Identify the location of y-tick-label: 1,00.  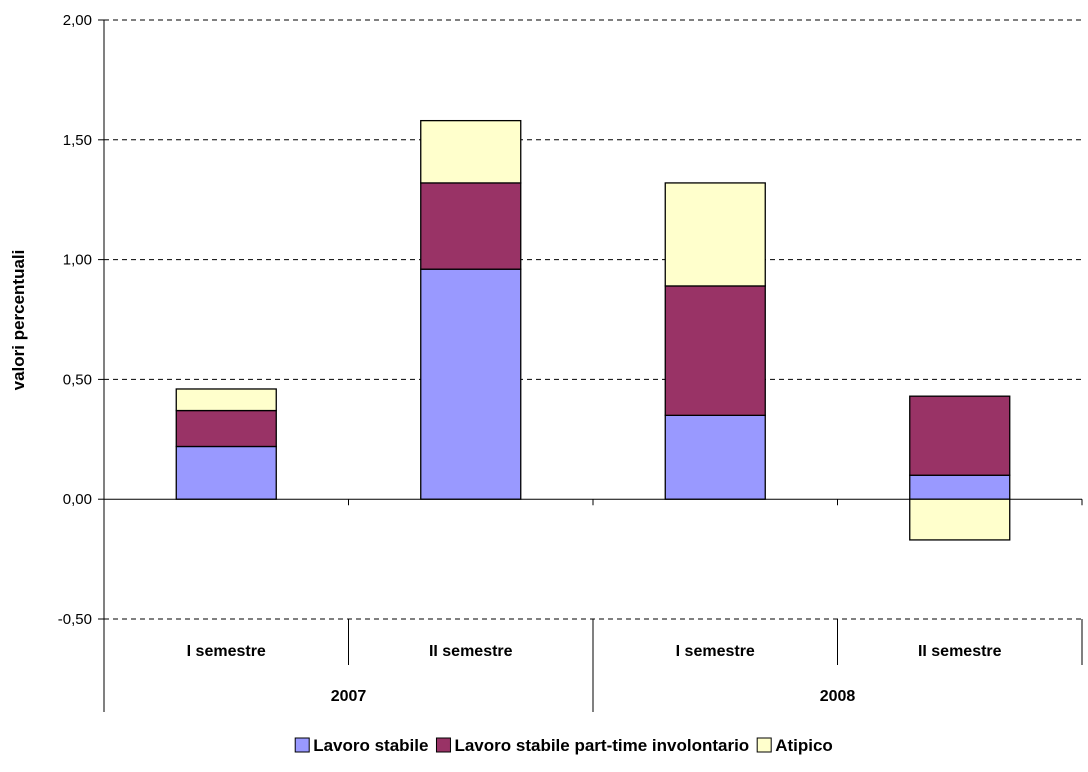
(77, 260).